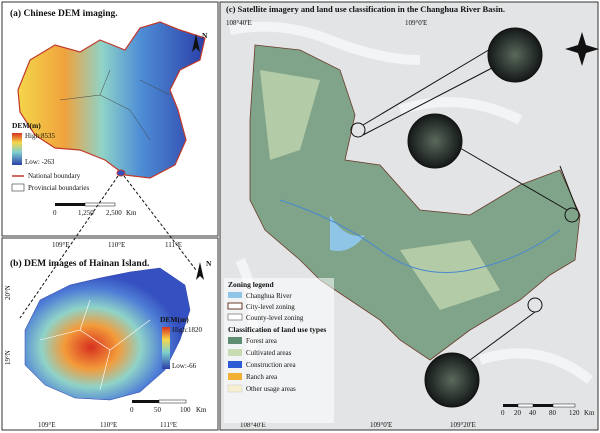 This screenshot has height=433, width=600. What do you see at coordinates (553, 413) in the screenshot?
I see `scale-label: 80` at bounding box center [553, 413].